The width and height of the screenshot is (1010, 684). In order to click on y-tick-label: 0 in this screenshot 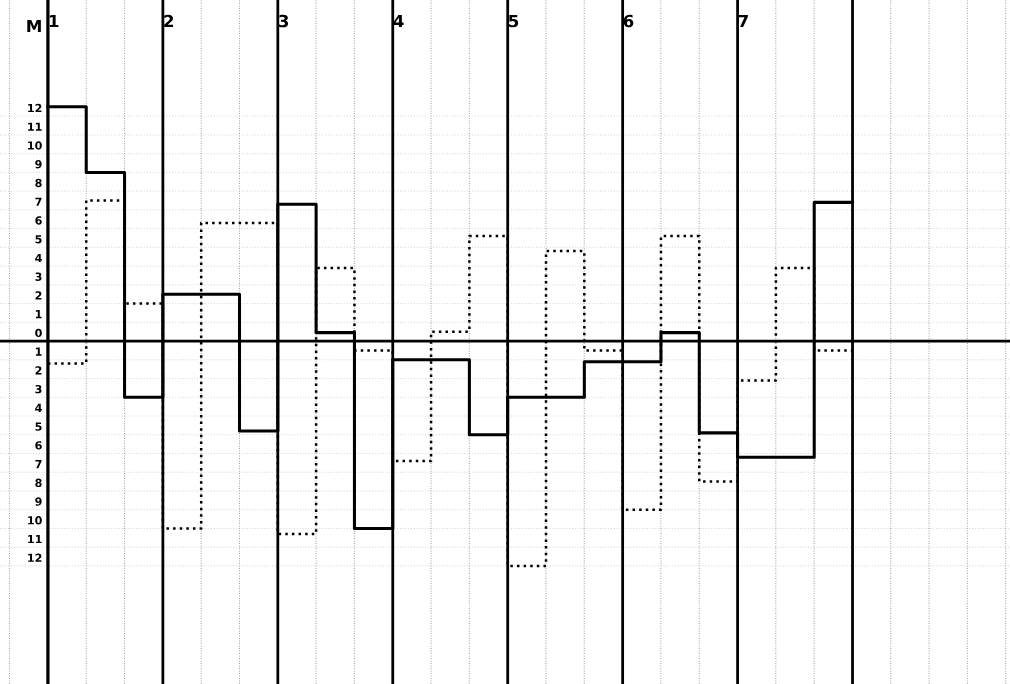, I will do `click(38, 333)`.